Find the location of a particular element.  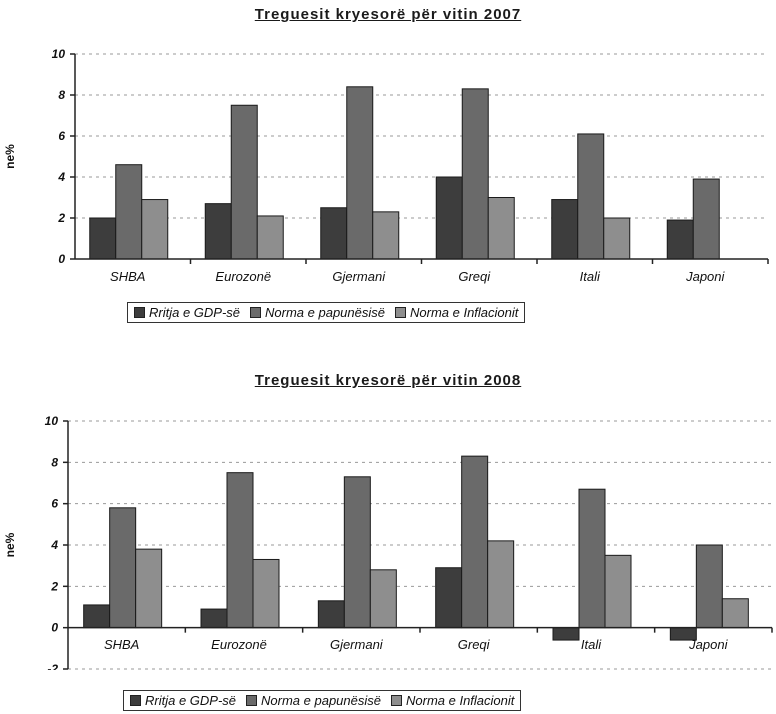

chart-title-2008: Treguesit kryesorë për vitin 2008 is located at coordinates (388, 380).